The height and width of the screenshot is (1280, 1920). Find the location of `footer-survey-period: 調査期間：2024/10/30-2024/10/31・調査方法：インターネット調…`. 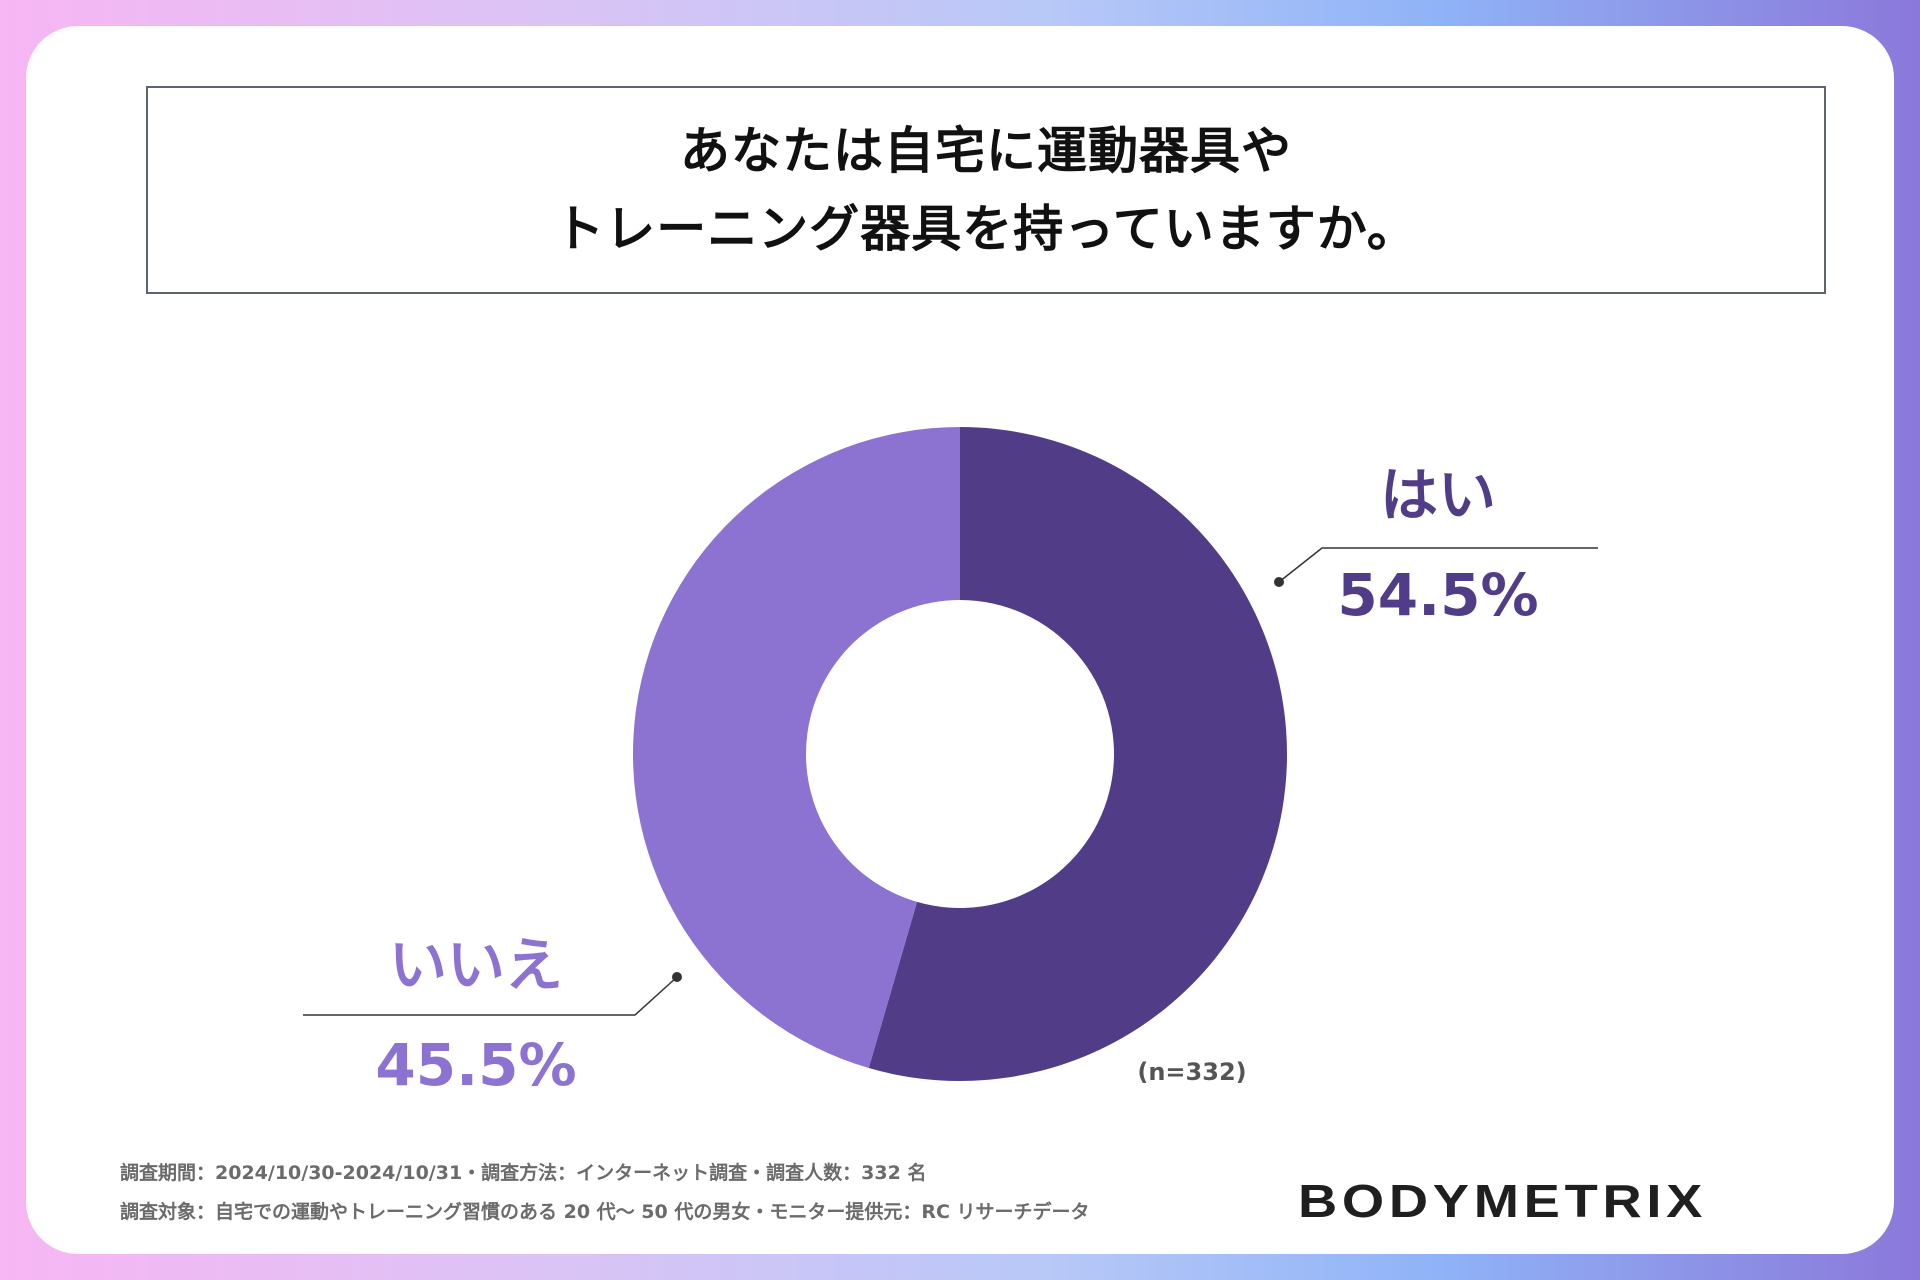

footer-survey-period: 調査期間：2024/10/30-2024/10/31・調査方法：インターネット調… is located at coordinates (523, 1173).